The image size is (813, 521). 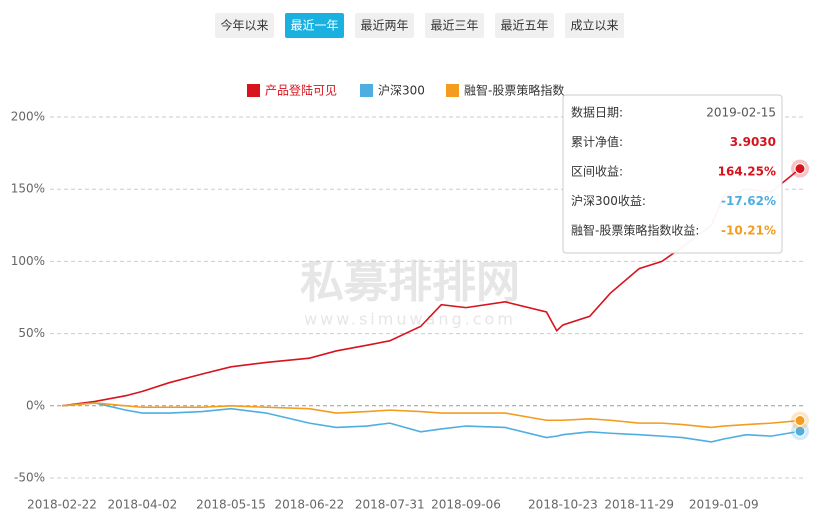 I want to click on watermark-url: www.simuwang.com, so click(x=410, y=319).